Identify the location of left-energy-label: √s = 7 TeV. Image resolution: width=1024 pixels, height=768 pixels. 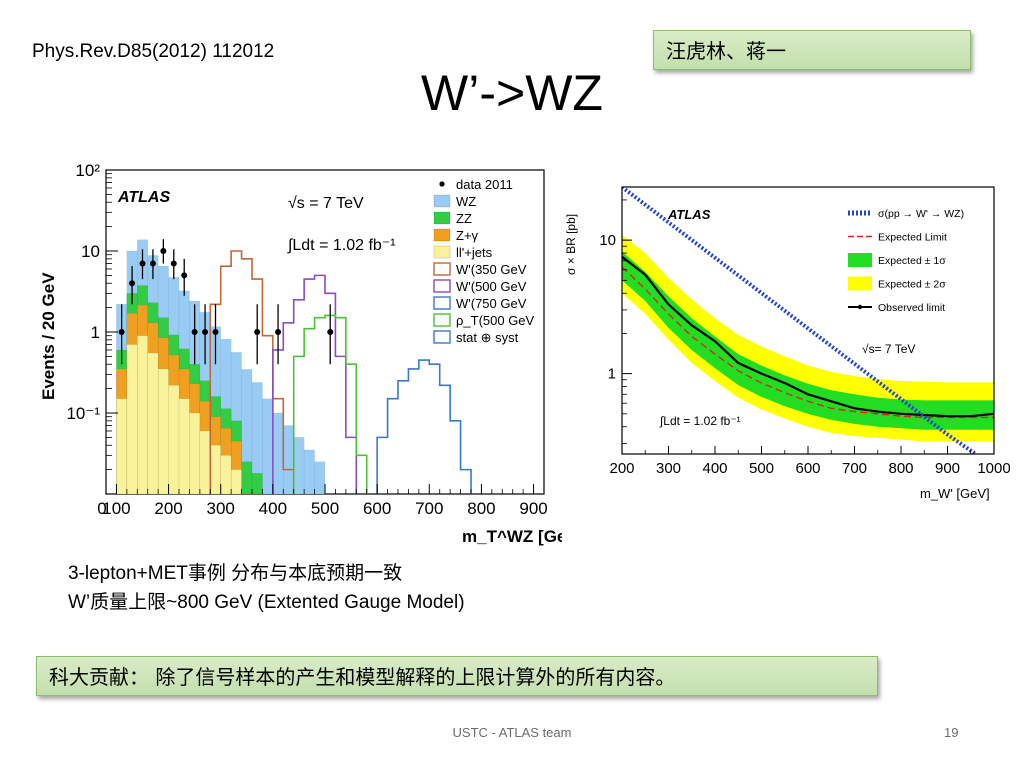
(326, 203).